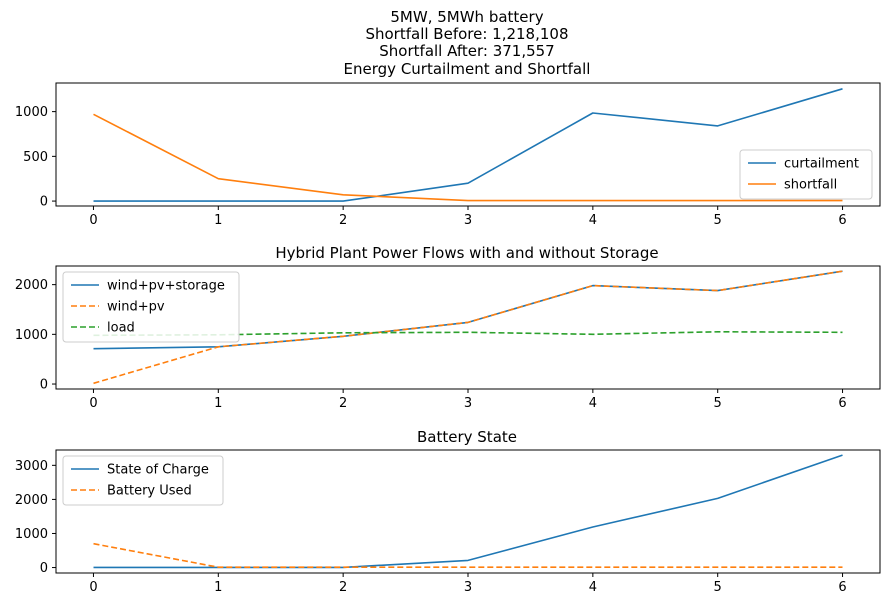 This screenshot has width=890, height=607. I want to click on legend-label: wind+pv+storage, so click(166, 286).